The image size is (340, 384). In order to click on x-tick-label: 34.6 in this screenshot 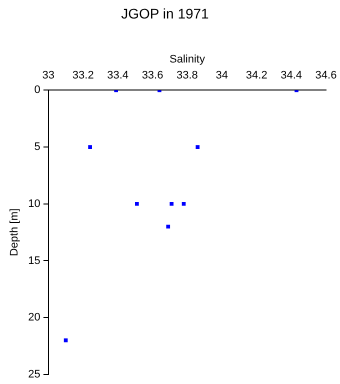, I will do `click(326, 76)`.